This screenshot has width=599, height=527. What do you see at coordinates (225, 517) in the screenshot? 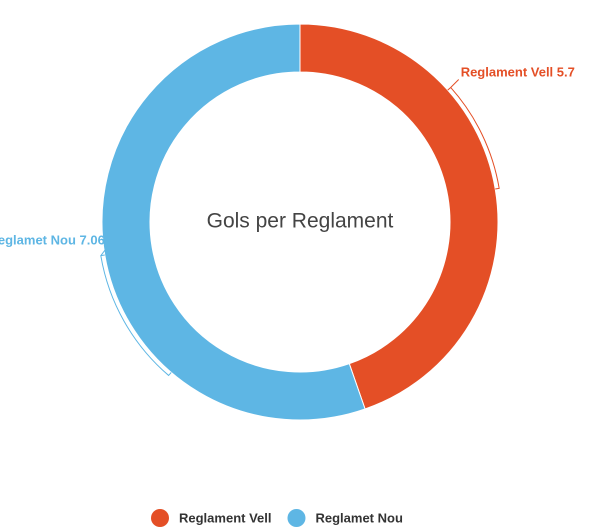
I see `legend-label: Reglament Vell` at bounding box center [225, 517].